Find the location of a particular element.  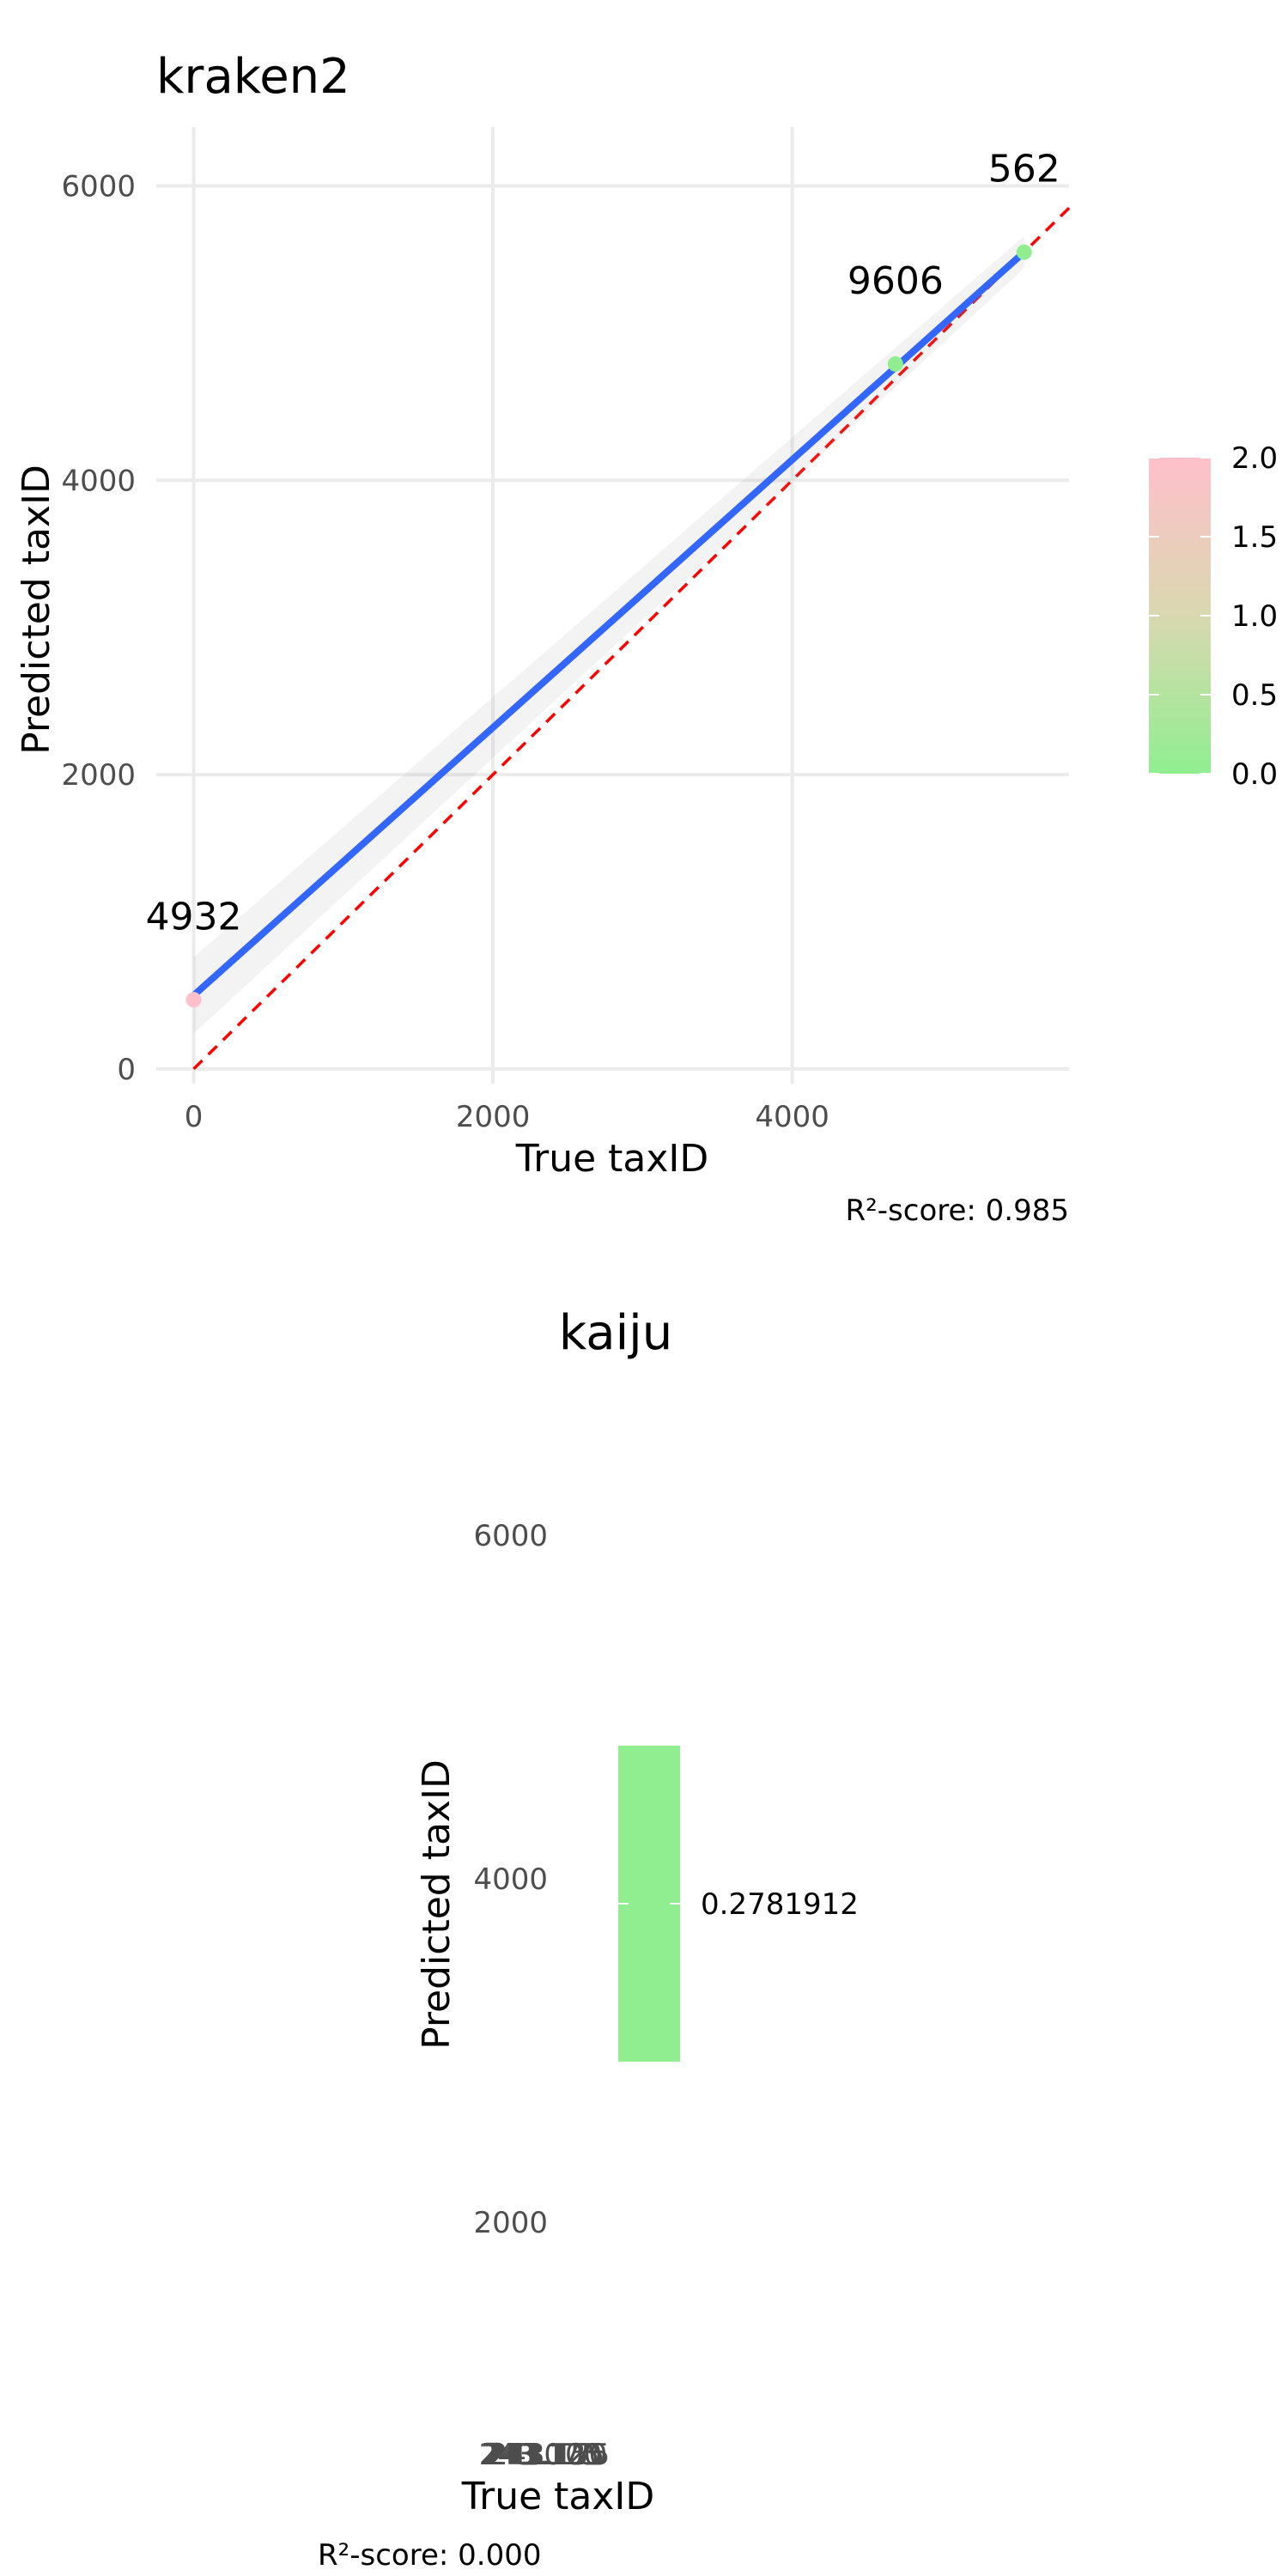

x-tick-label: 243.125 is located at coordinates (544, 2455).